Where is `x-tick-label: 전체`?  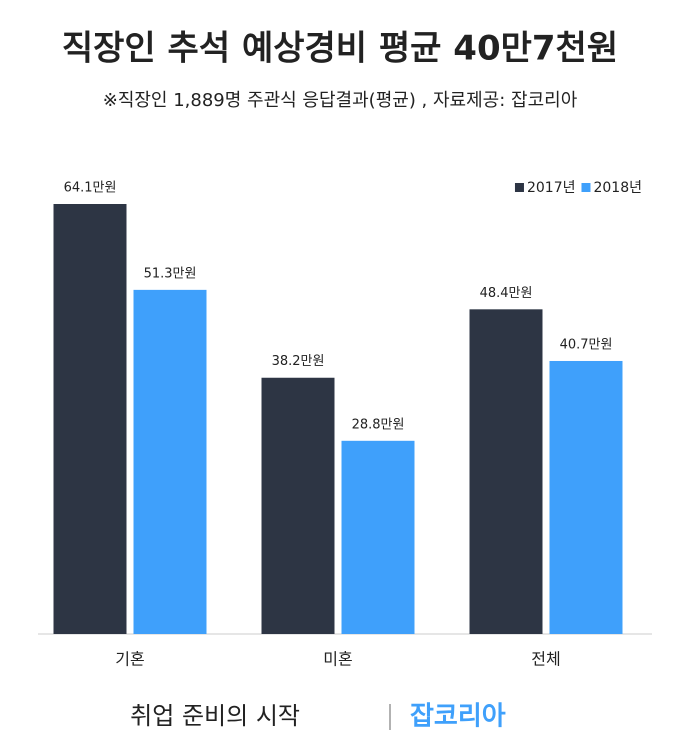
x-tick-label: 전체 is located at coordinates (545, 659).